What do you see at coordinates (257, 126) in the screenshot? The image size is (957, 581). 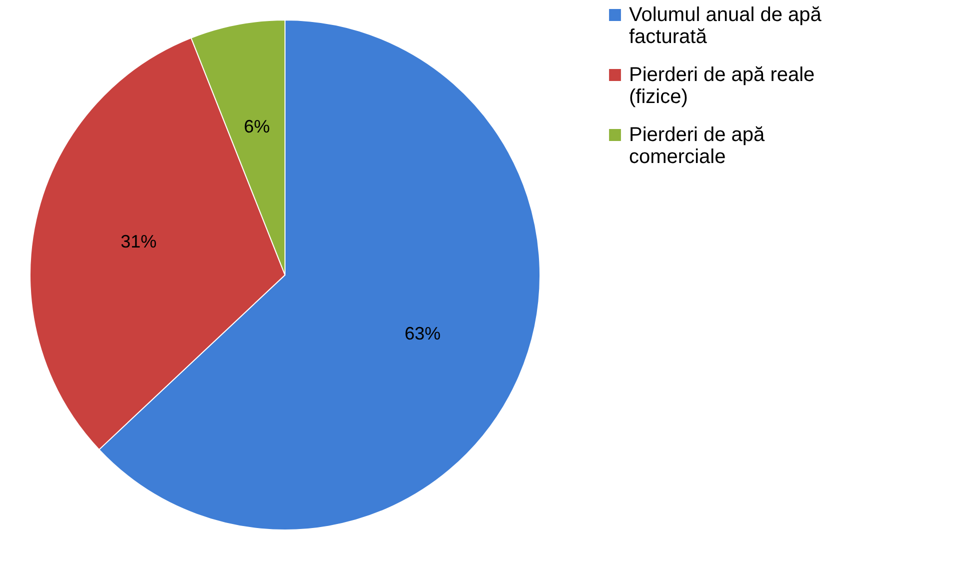 I see `data-label: 6%` at bounding box center [257, 126].